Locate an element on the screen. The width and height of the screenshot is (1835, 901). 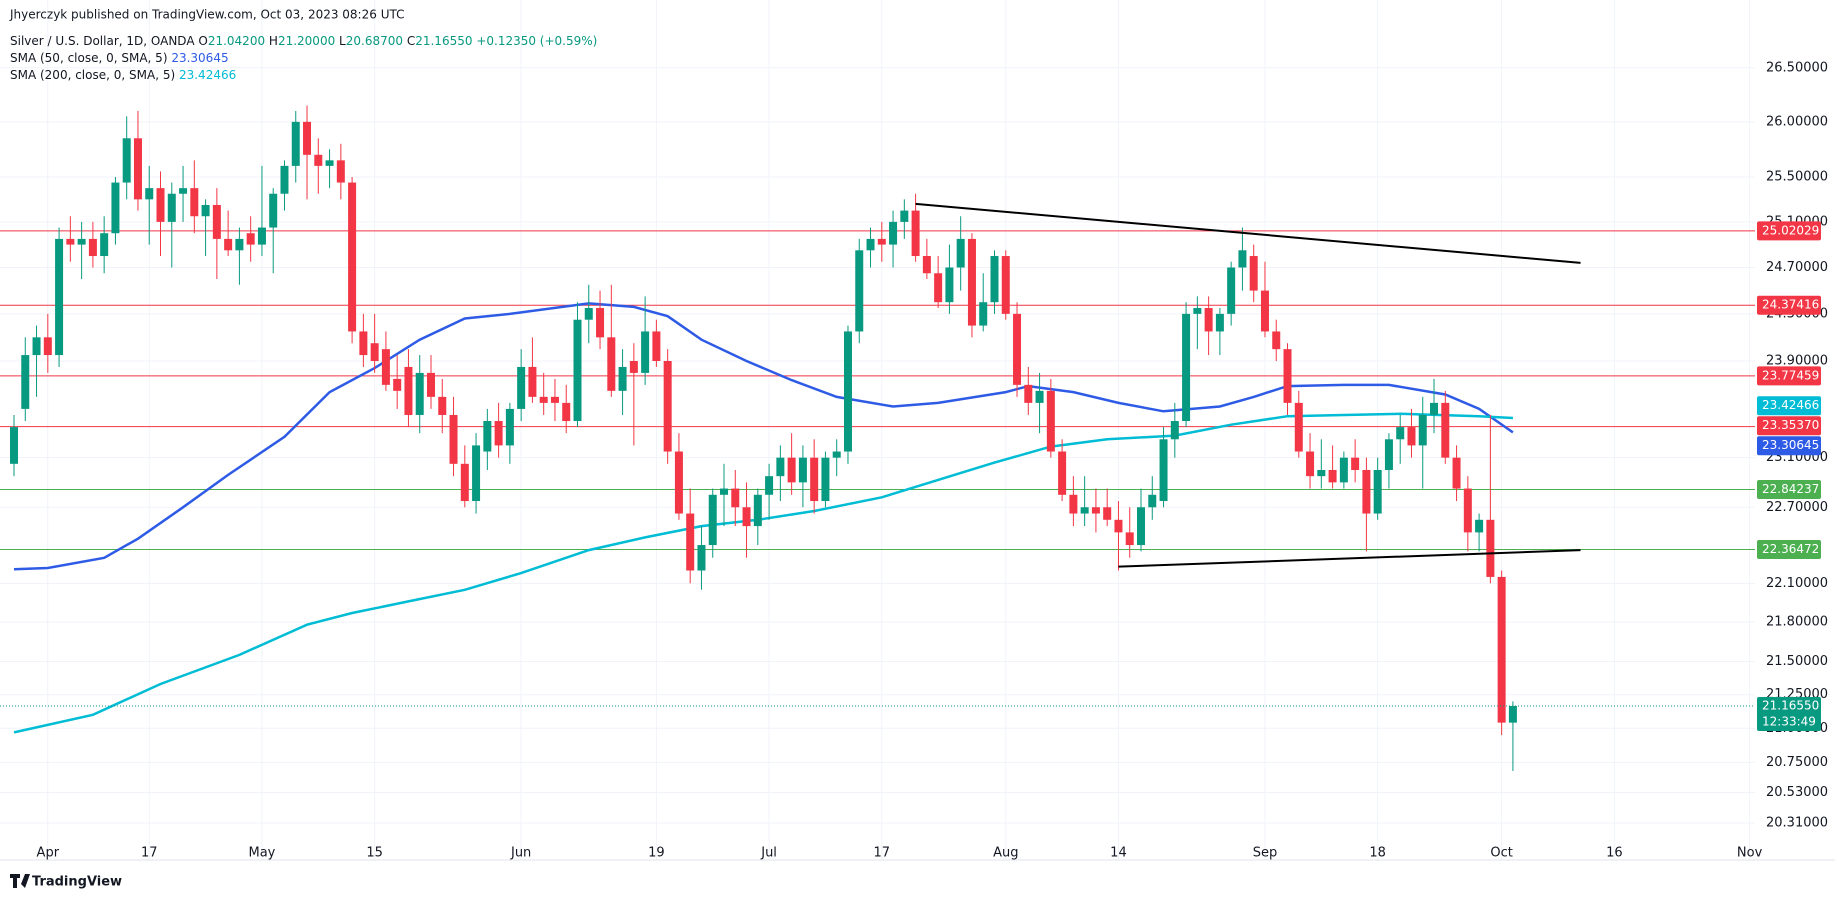
legend-change: +0.12350 (+0.59%) is located at coordinates (536, 41).